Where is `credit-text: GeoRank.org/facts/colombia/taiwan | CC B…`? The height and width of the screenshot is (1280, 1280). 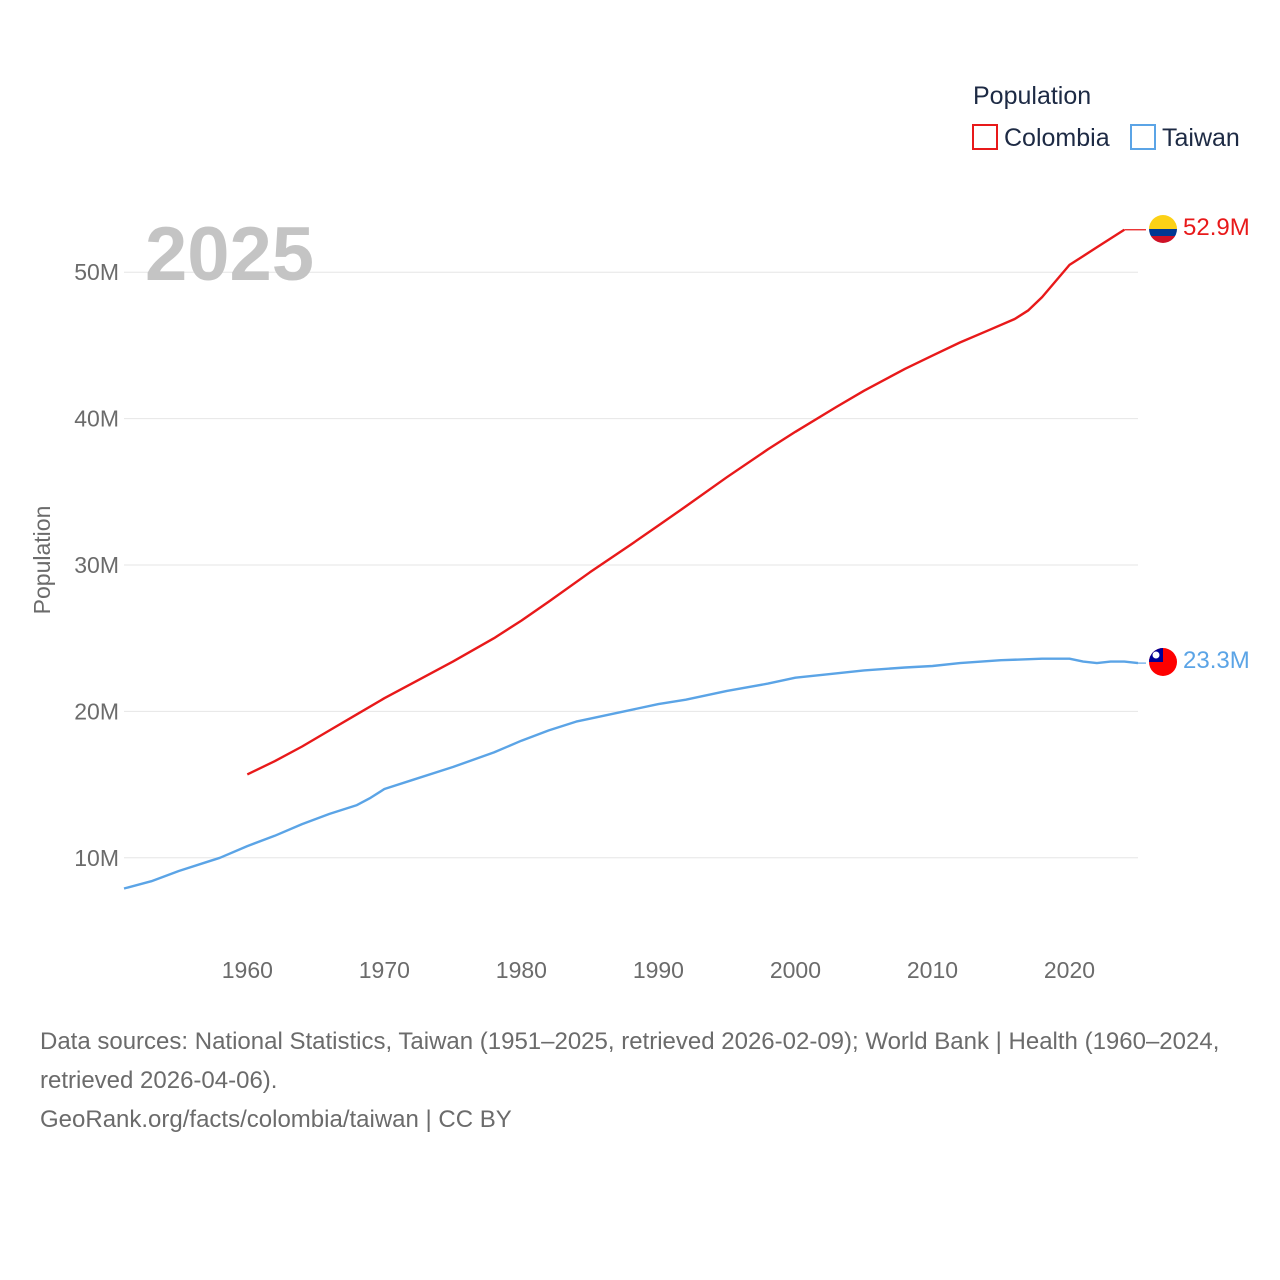 credit-text: GeoRank.org/facts/colombia/taiwan | CC B… is located at coordinates (276, 1119).